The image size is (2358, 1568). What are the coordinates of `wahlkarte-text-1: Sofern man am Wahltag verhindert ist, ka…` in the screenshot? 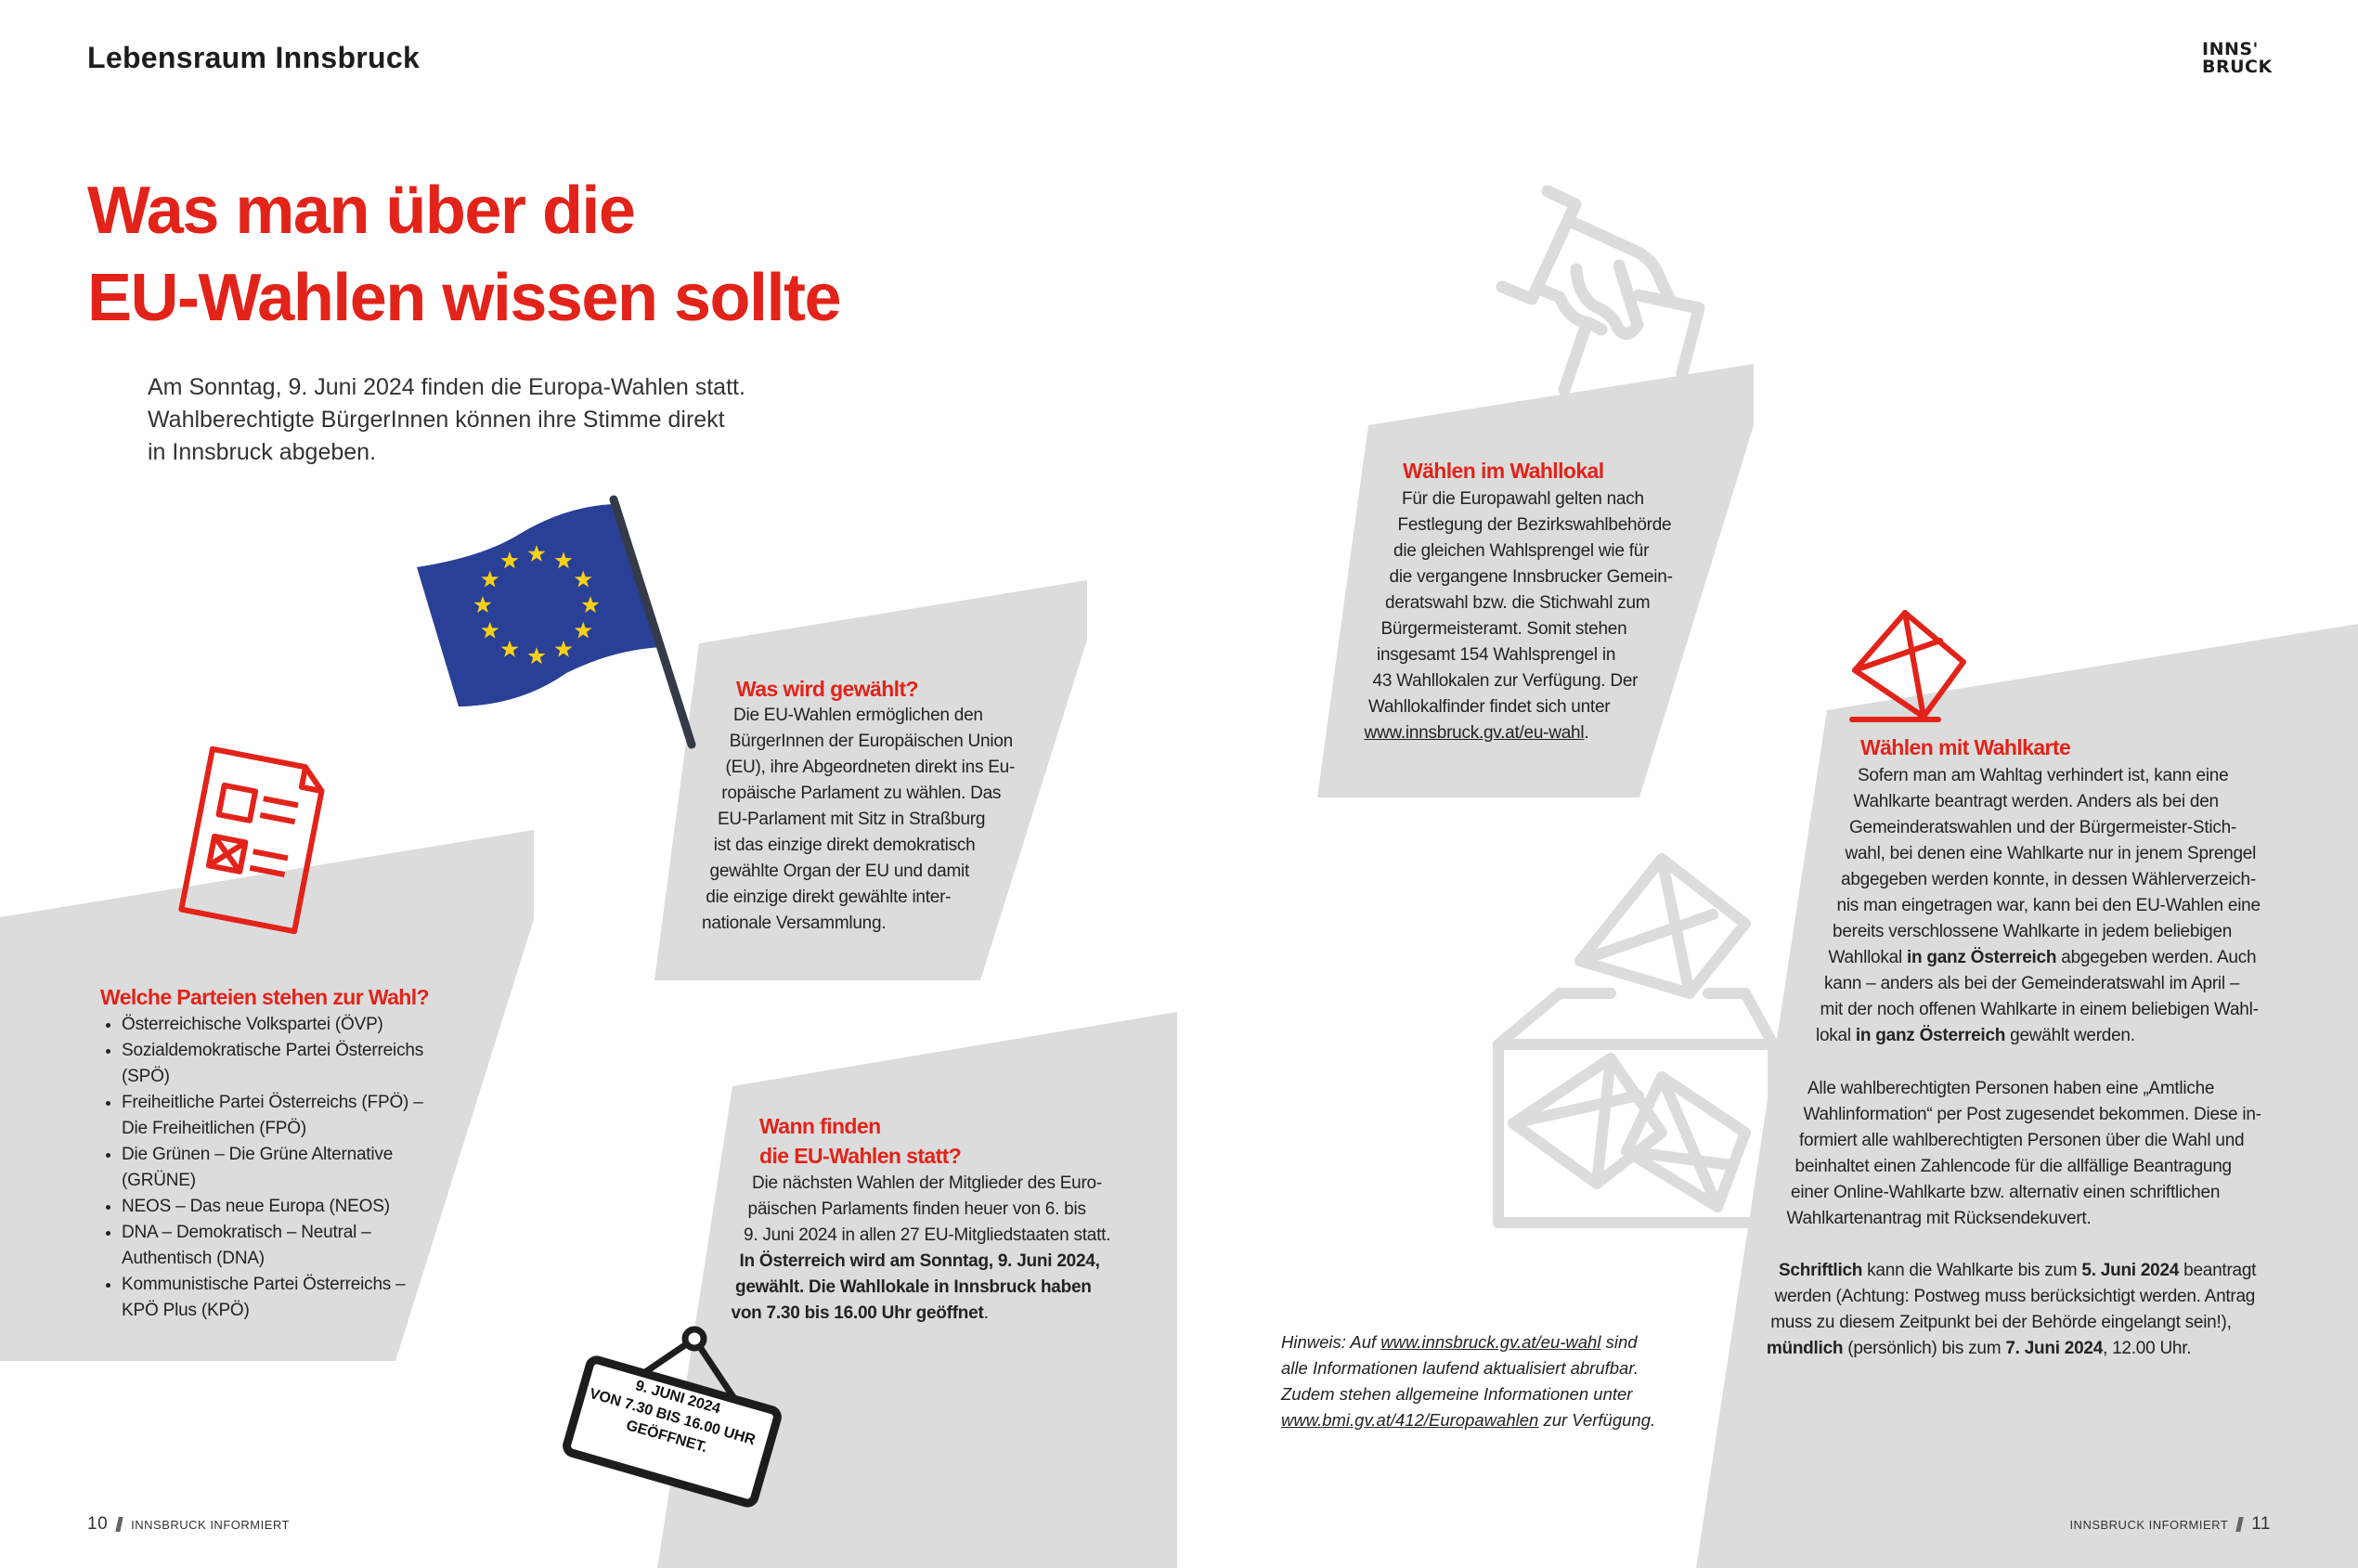 It's located at (2038, 906).